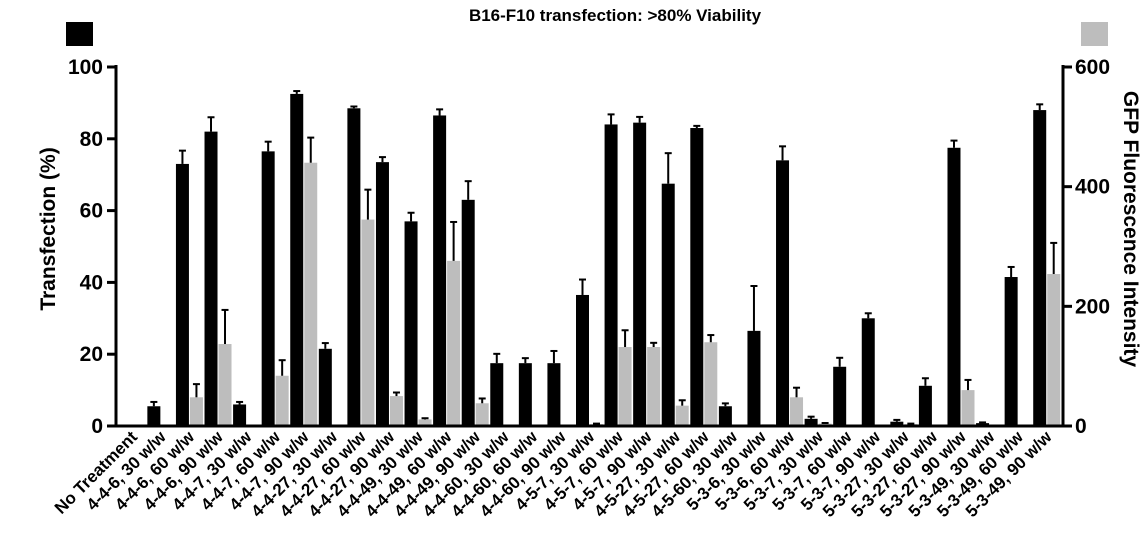 The image size is (1146, 542). I want to click on y-tick-label-left: 80, so click(91, 139).